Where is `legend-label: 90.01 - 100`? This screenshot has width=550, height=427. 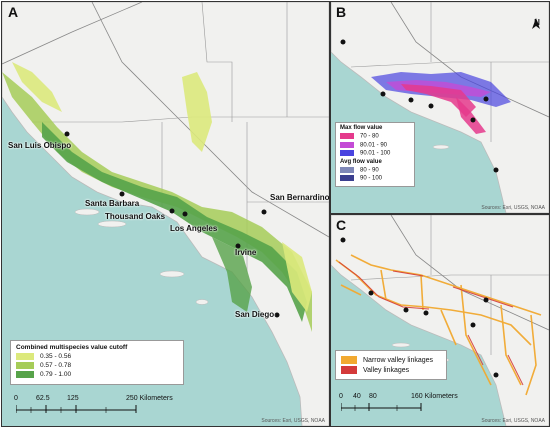
legend-label: 90.01 - 100 is located at coordinates (375, 153).